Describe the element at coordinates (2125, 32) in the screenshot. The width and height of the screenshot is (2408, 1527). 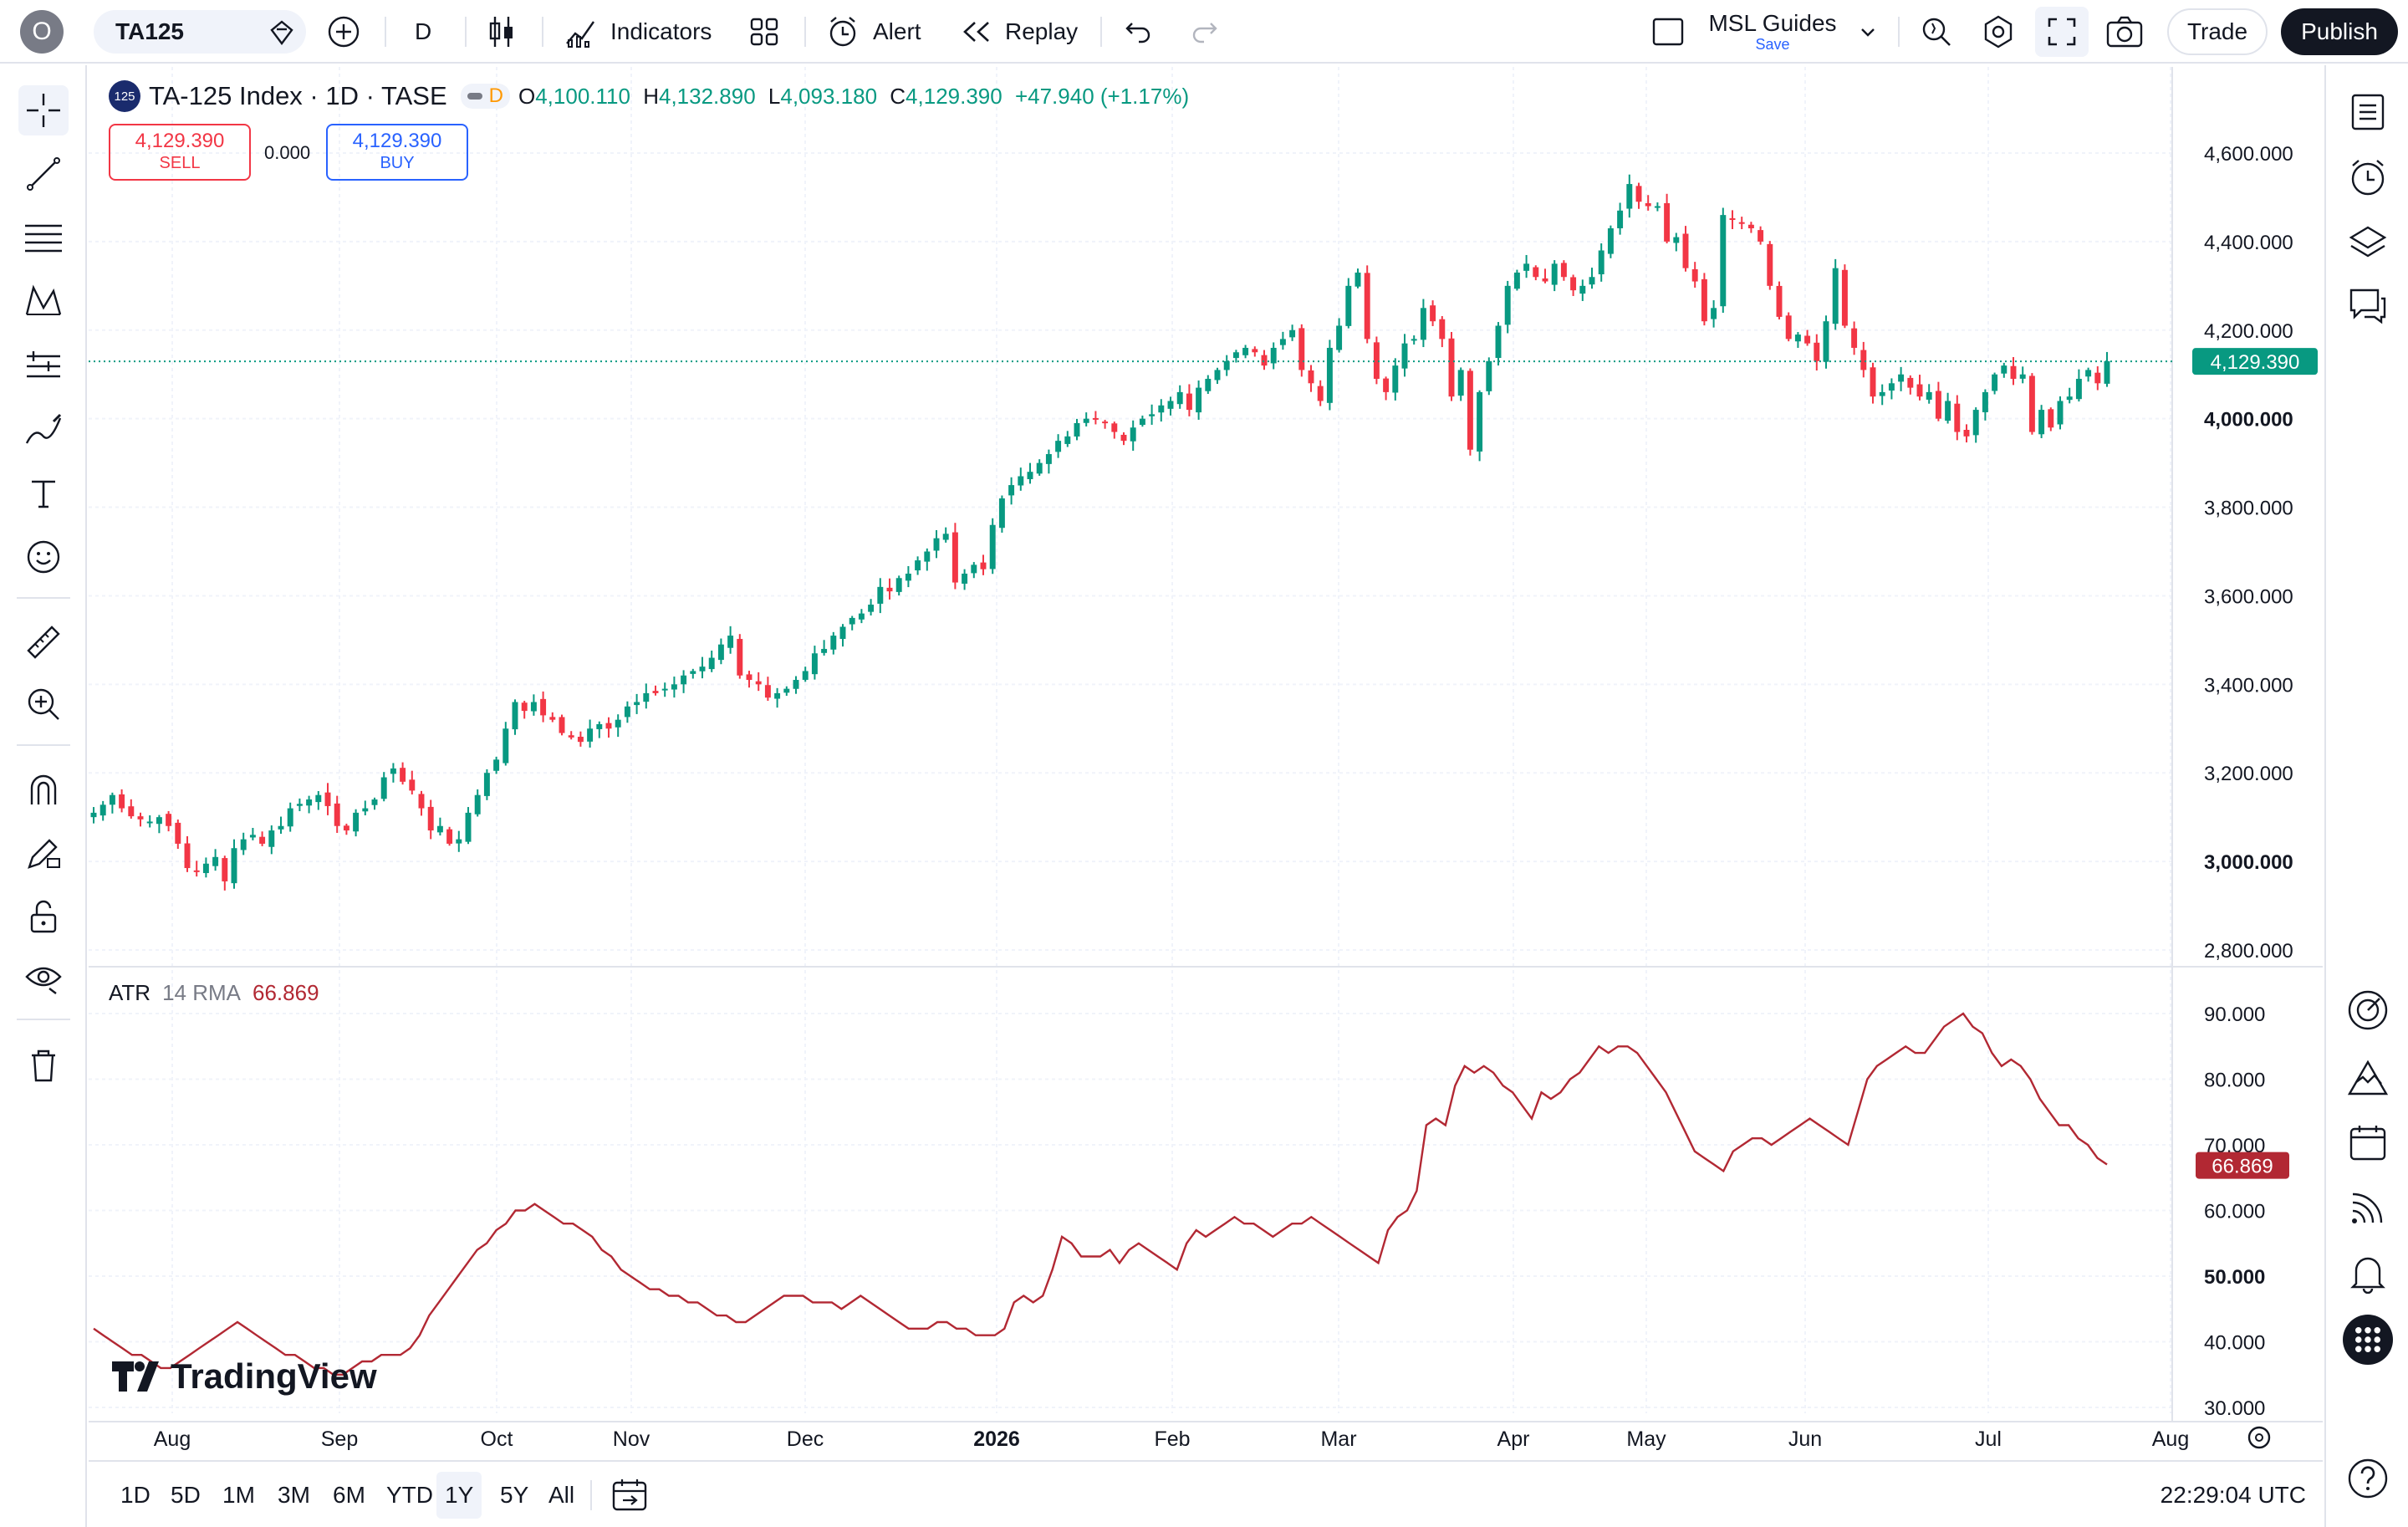
I see `snapshot-button` at that location.